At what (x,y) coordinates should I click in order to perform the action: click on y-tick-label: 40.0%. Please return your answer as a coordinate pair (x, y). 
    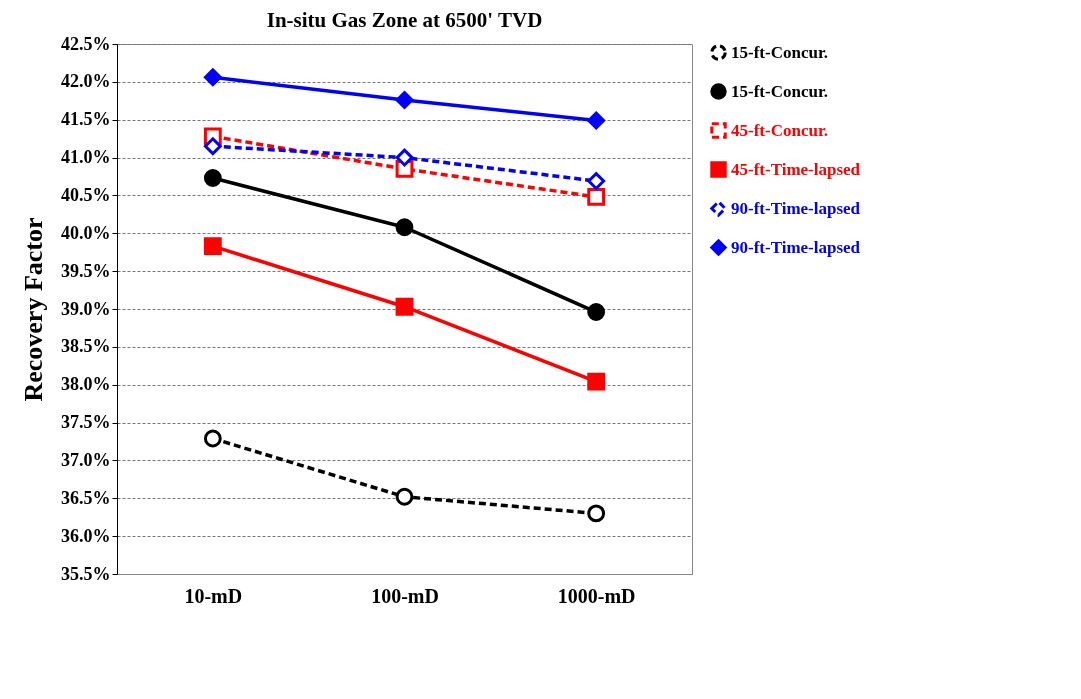
    Looking at the image, I should click on (86, 232).